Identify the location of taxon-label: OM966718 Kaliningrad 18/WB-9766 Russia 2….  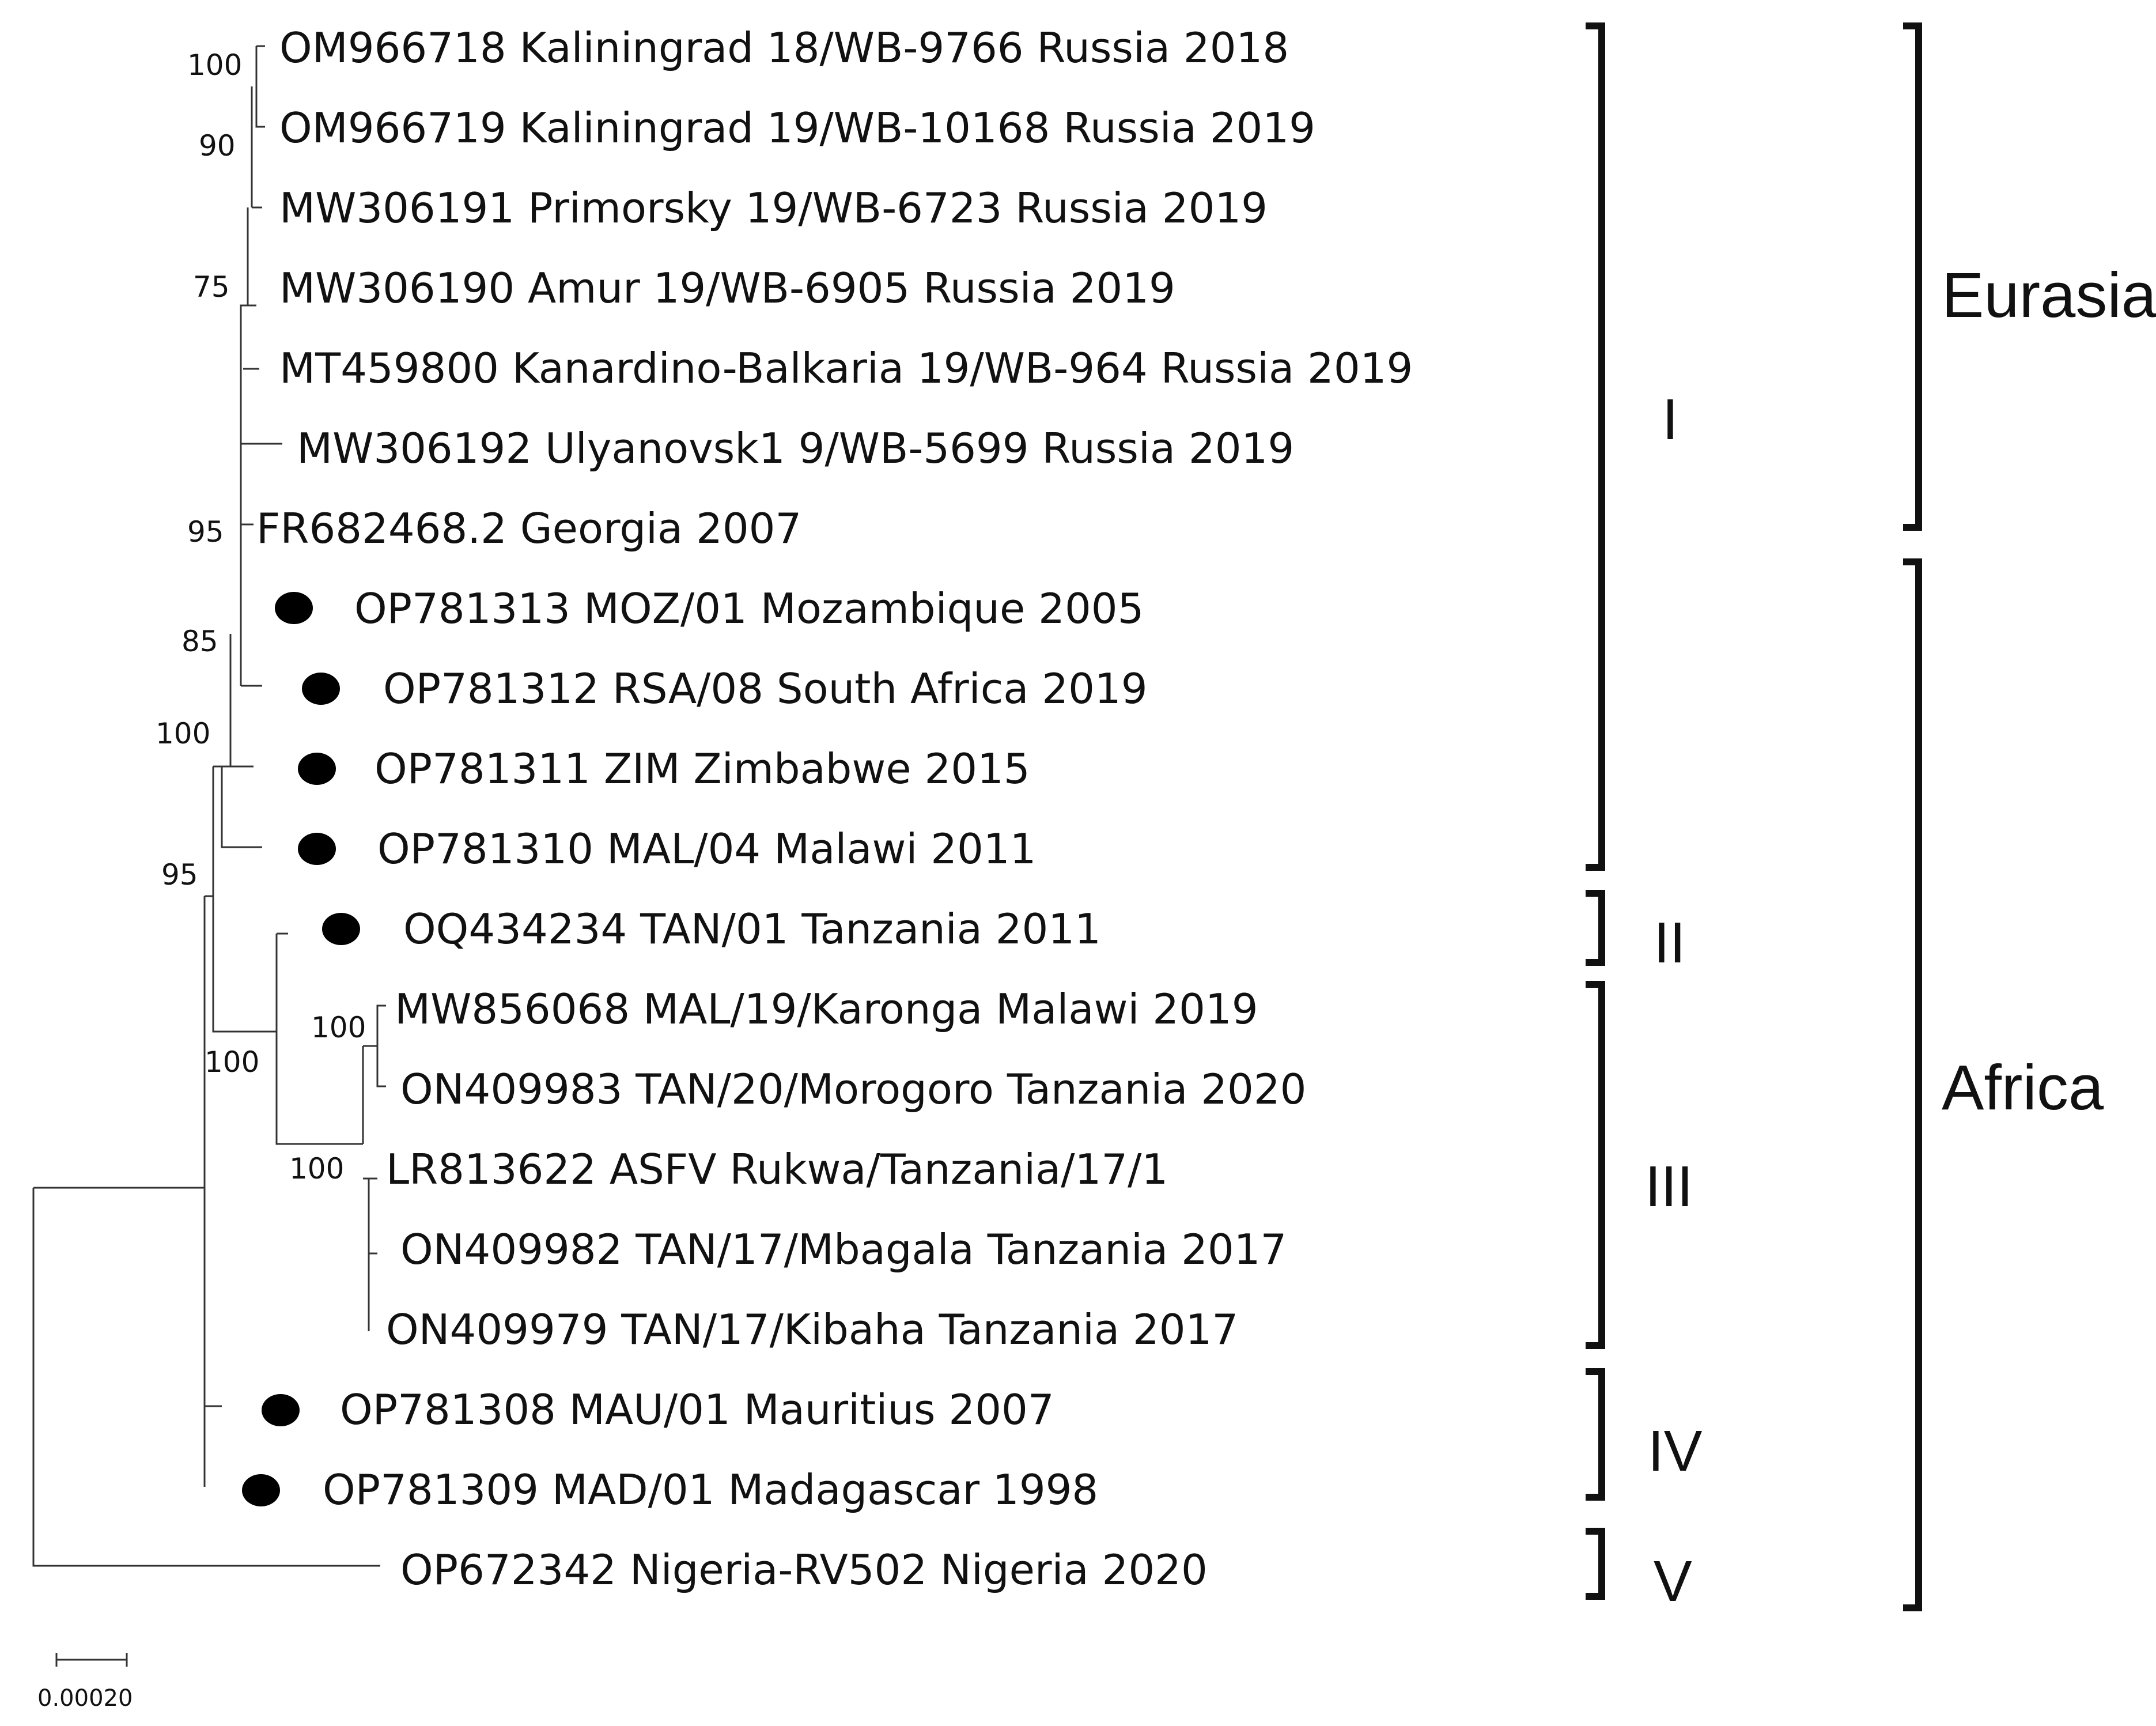
(784, 48).